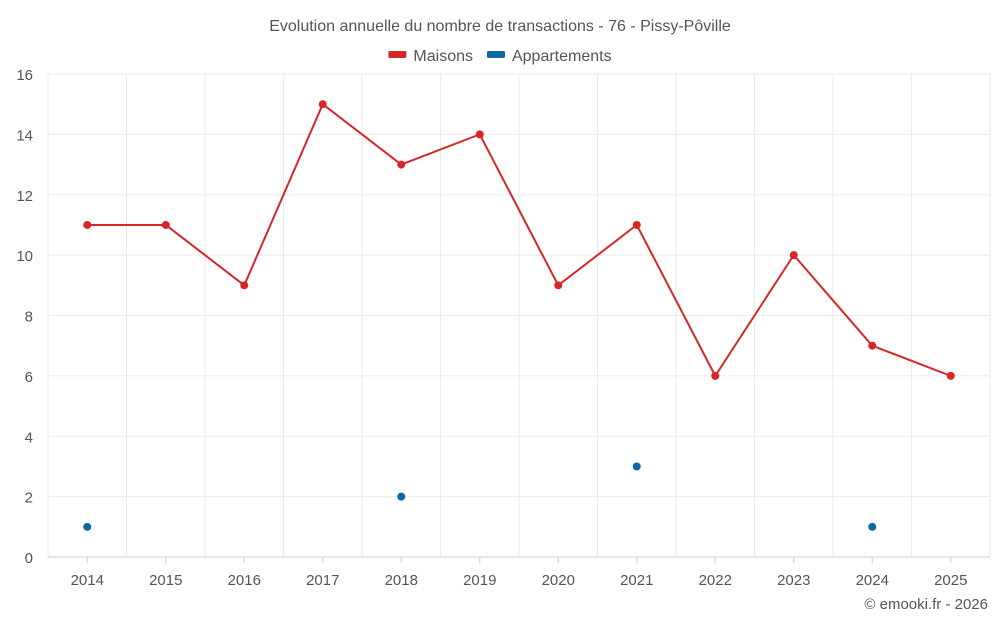 This screenshot has width=1000, height=625. I want to click on legend-item-appartements: Appartements, so click(549, 56).